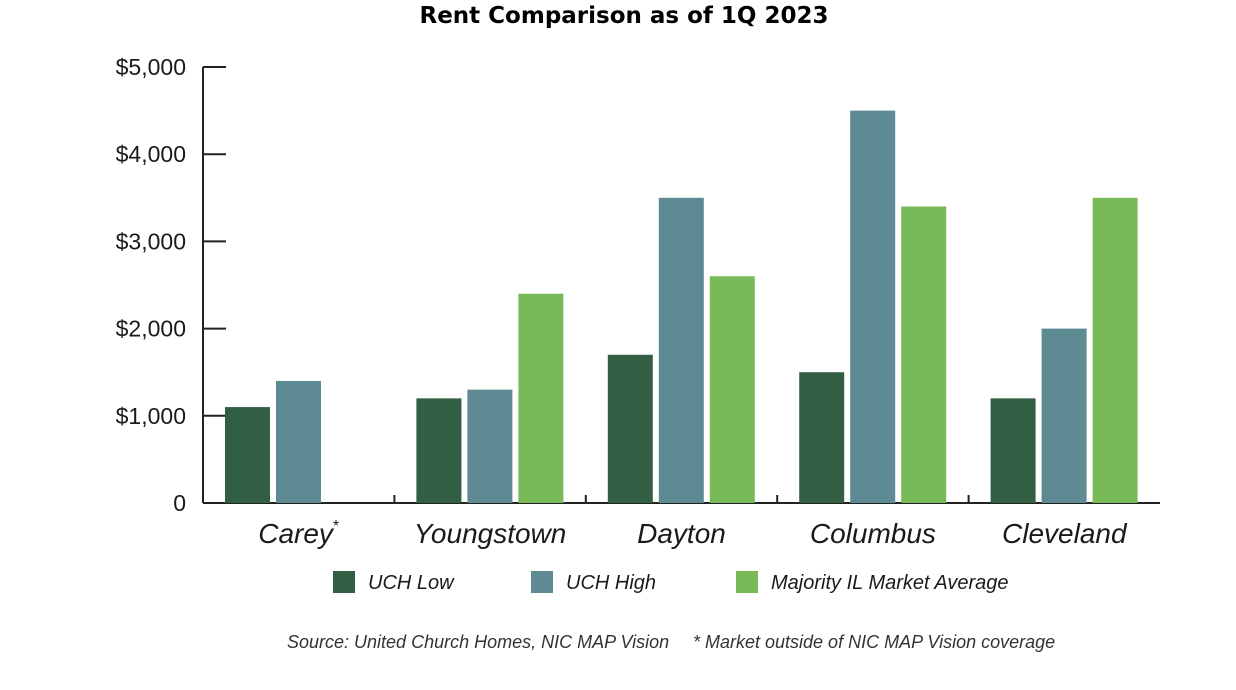  Describe the element at coordinates (681, 533) in the screenshot. I see `x-tick-label: Dayton` at that location.